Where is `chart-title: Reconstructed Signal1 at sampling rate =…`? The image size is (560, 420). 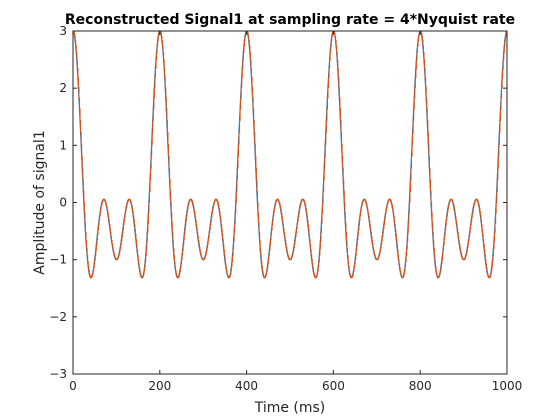 chart-title: Reconstructed Signal1 at sampling rate =… is located at coordinates (290, 20).